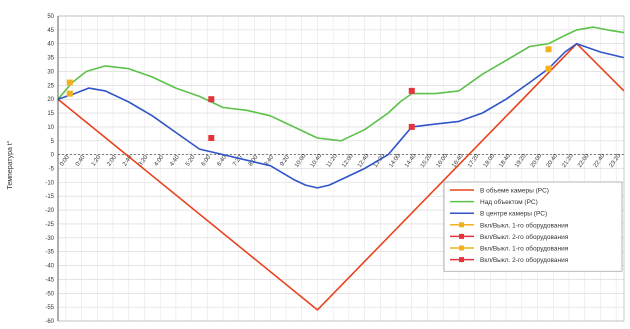 The image size is (630, 329). What do you see at coordinates (144, 161) in the screenshot?
I see `x-tick-label: 3:20` at bounding box center [144, 161].